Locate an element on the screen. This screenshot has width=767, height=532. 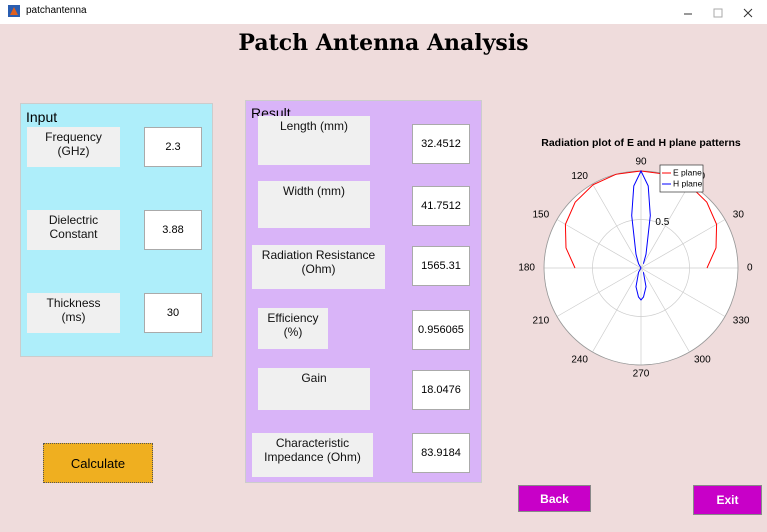
value-box: 1565.31 is located at coordinates (441, 266).